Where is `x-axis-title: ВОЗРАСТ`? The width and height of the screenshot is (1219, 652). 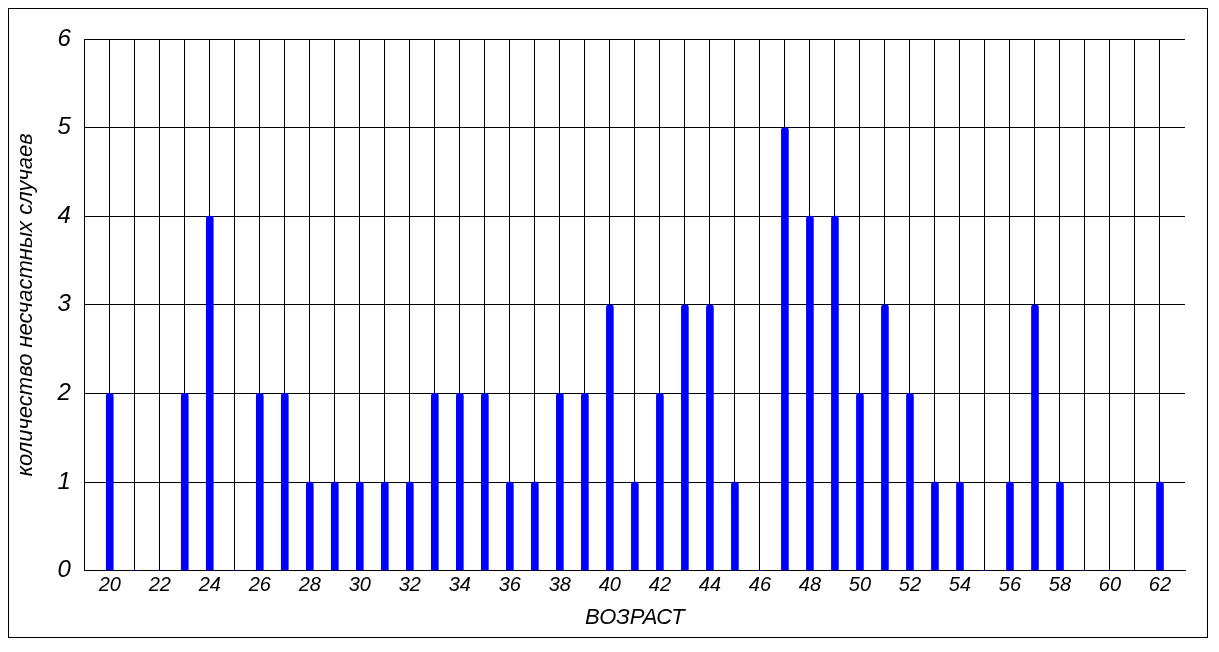 x-axis-title: ВОЗРАСТ is located at coordinates (635, 616).